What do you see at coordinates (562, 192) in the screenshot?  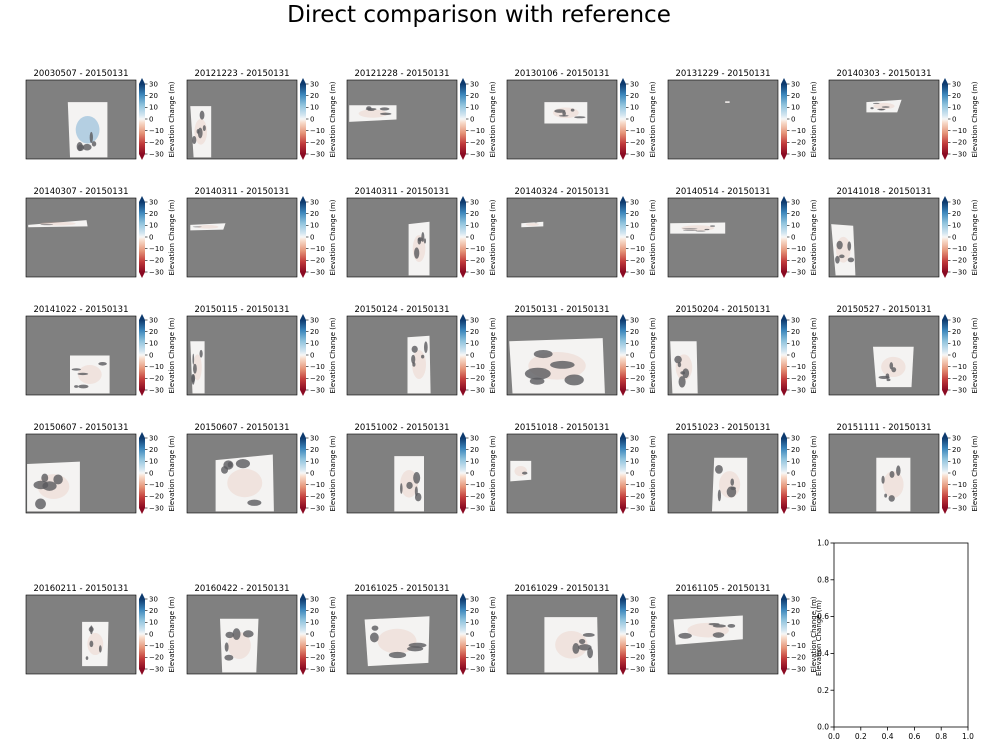 I see `subplot-title: 20140324 - 20150131` at bounding box center [562, 192].